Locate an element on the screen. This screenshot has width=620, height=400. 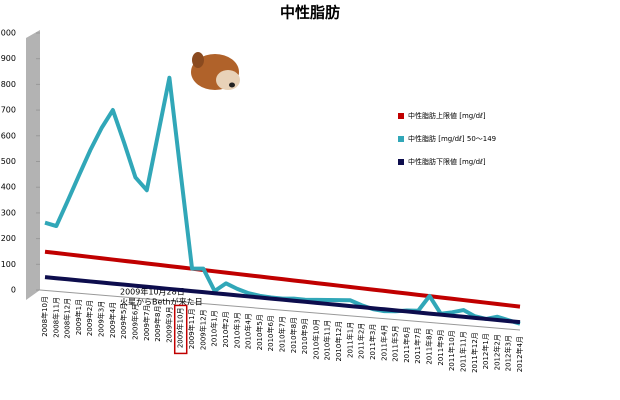
x-tick-label: 2012年3月 is located at coordinates (508, 353).